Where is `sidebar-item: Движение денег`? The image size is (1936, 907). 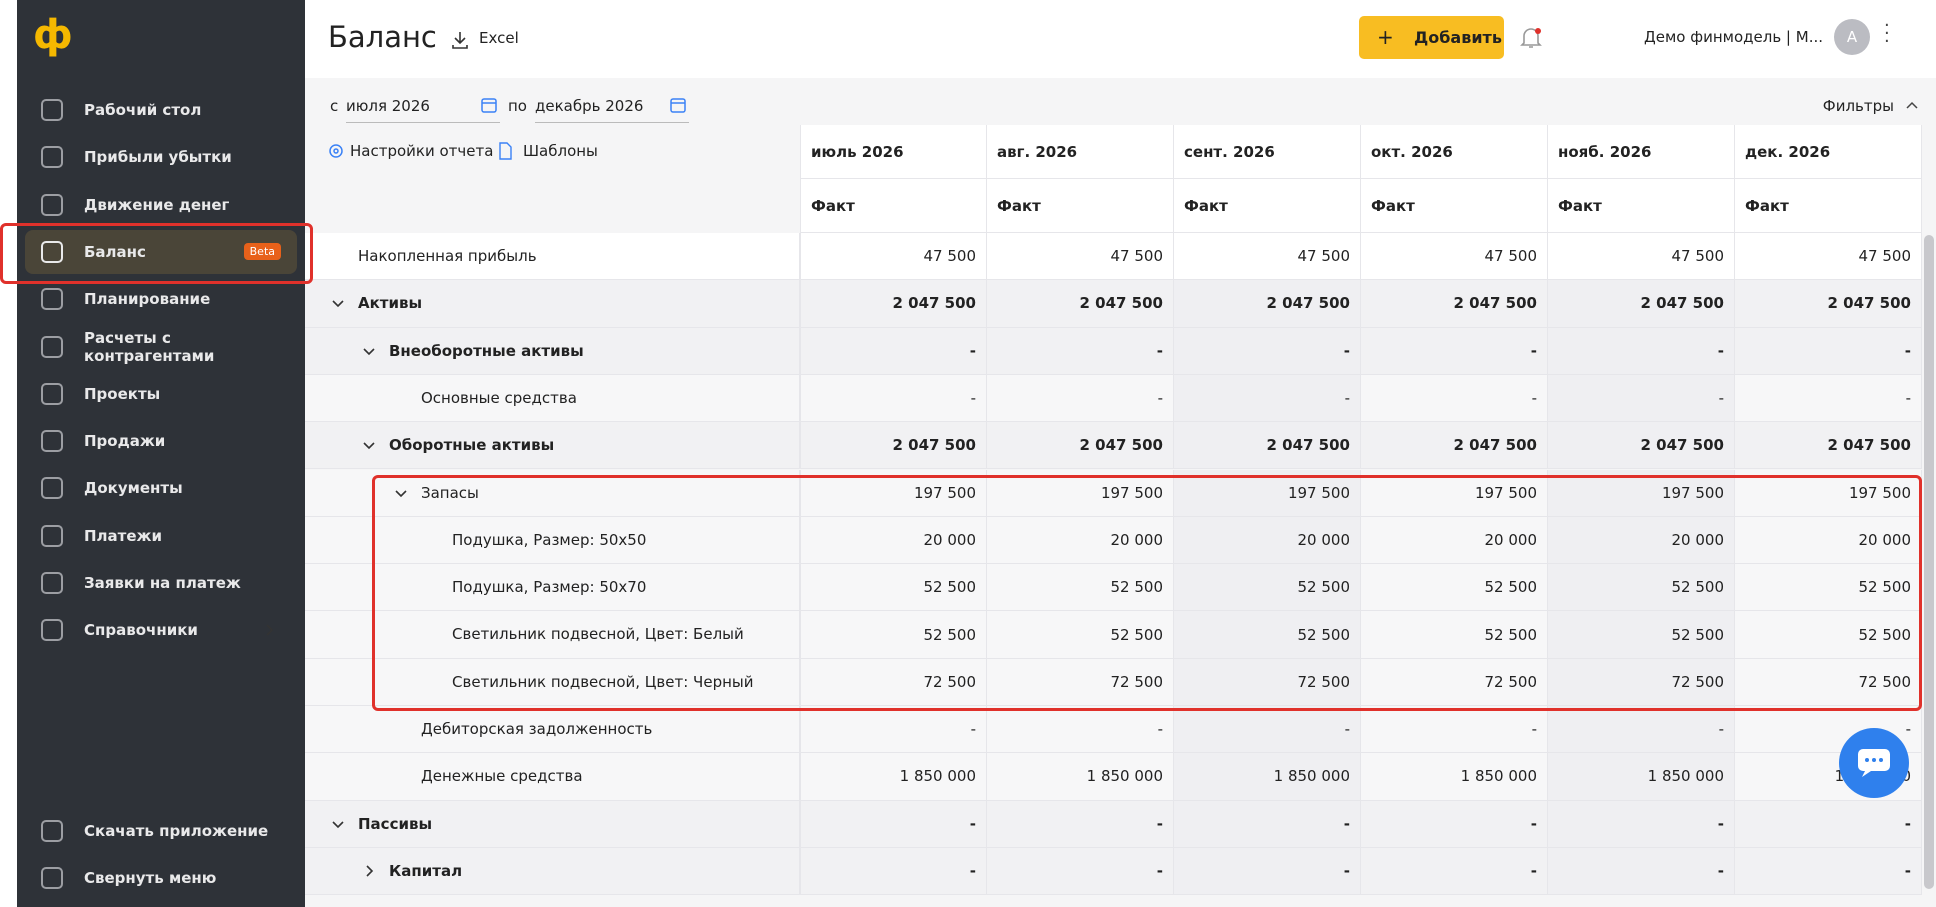
sidebar-item: Движение денег is located at coordinates (161, 205).